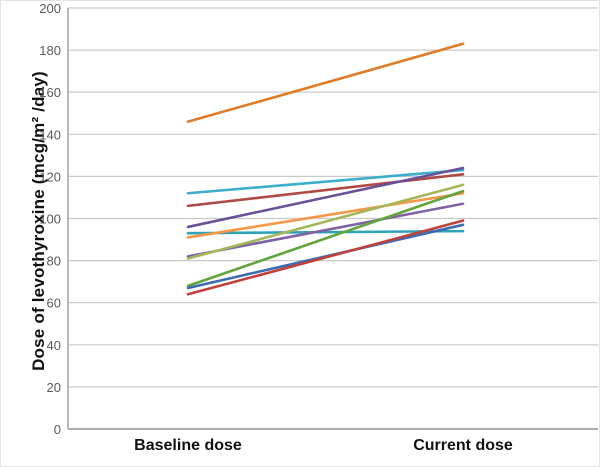 This screenshot has height=467, width=600. What do you see at coordinates (50, 219) in the screenshot?
I see `y-tick-label-100: 100` at bounding box center [50, 219].